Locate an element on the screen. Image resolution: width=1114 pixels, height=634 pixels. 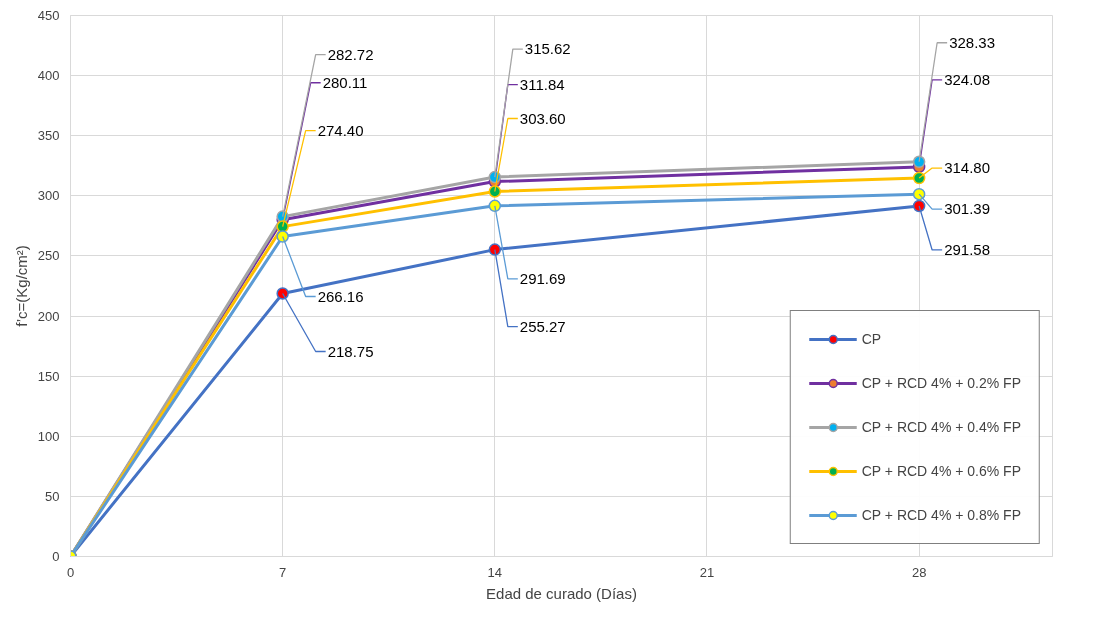
data-label: 291.58 is located at coordinates (967, 249).